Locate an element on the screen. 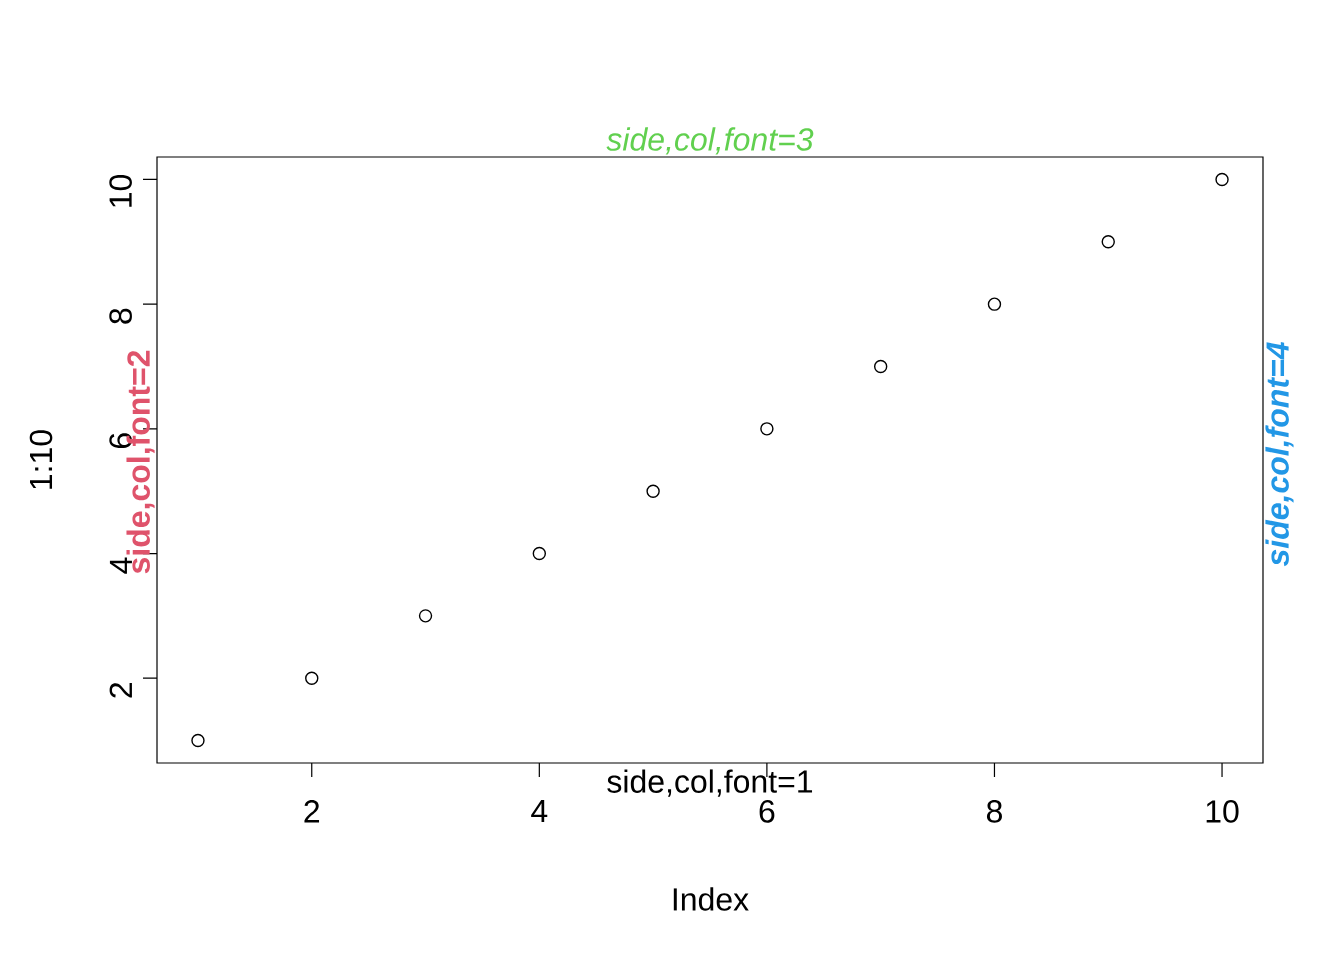  x-axis-title: Index is located at coordinates (711, 899).